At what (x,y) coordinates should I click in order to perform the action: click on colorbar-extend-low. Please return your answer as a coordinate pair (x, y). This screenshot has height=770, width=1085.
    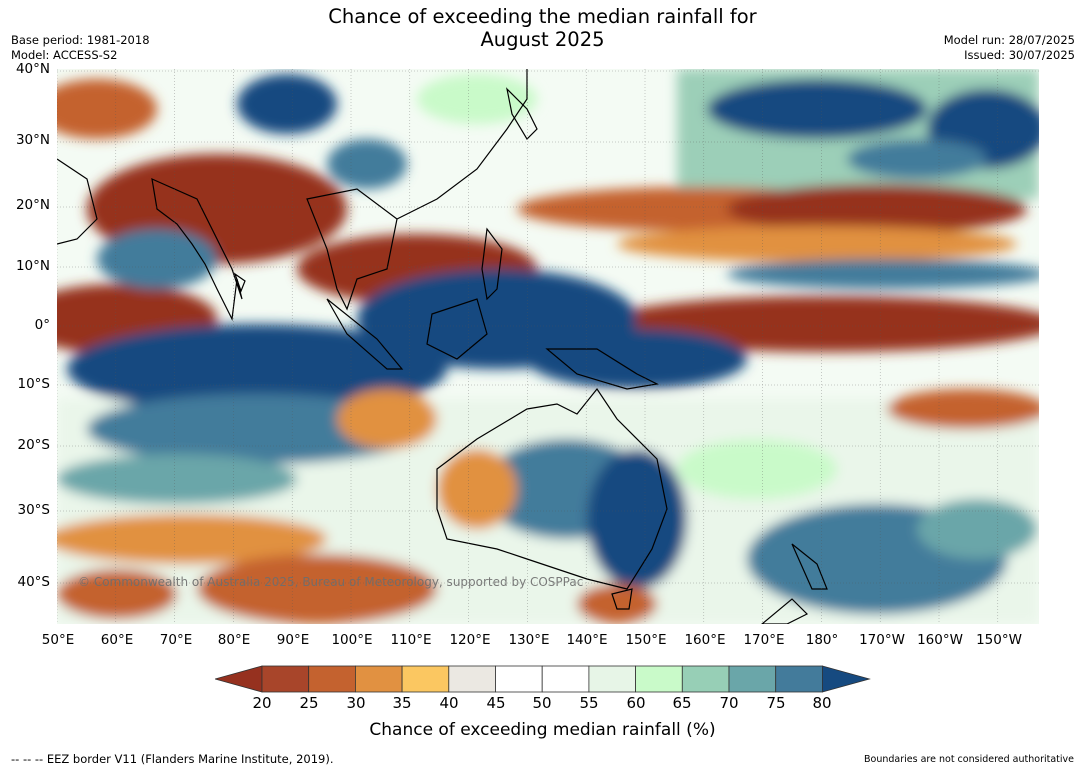
    Looking at the image, I should click on (238, 679).